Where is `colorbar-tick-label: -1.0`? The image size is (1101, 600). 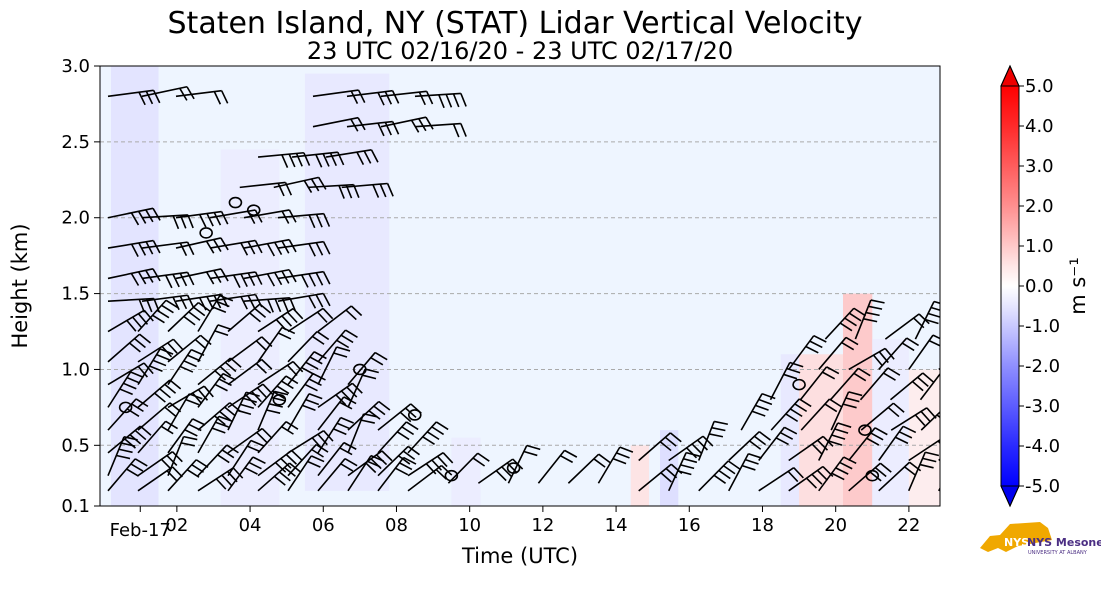
colorbar-tick-label: -1.0 is located at coordinates (1042, 326).